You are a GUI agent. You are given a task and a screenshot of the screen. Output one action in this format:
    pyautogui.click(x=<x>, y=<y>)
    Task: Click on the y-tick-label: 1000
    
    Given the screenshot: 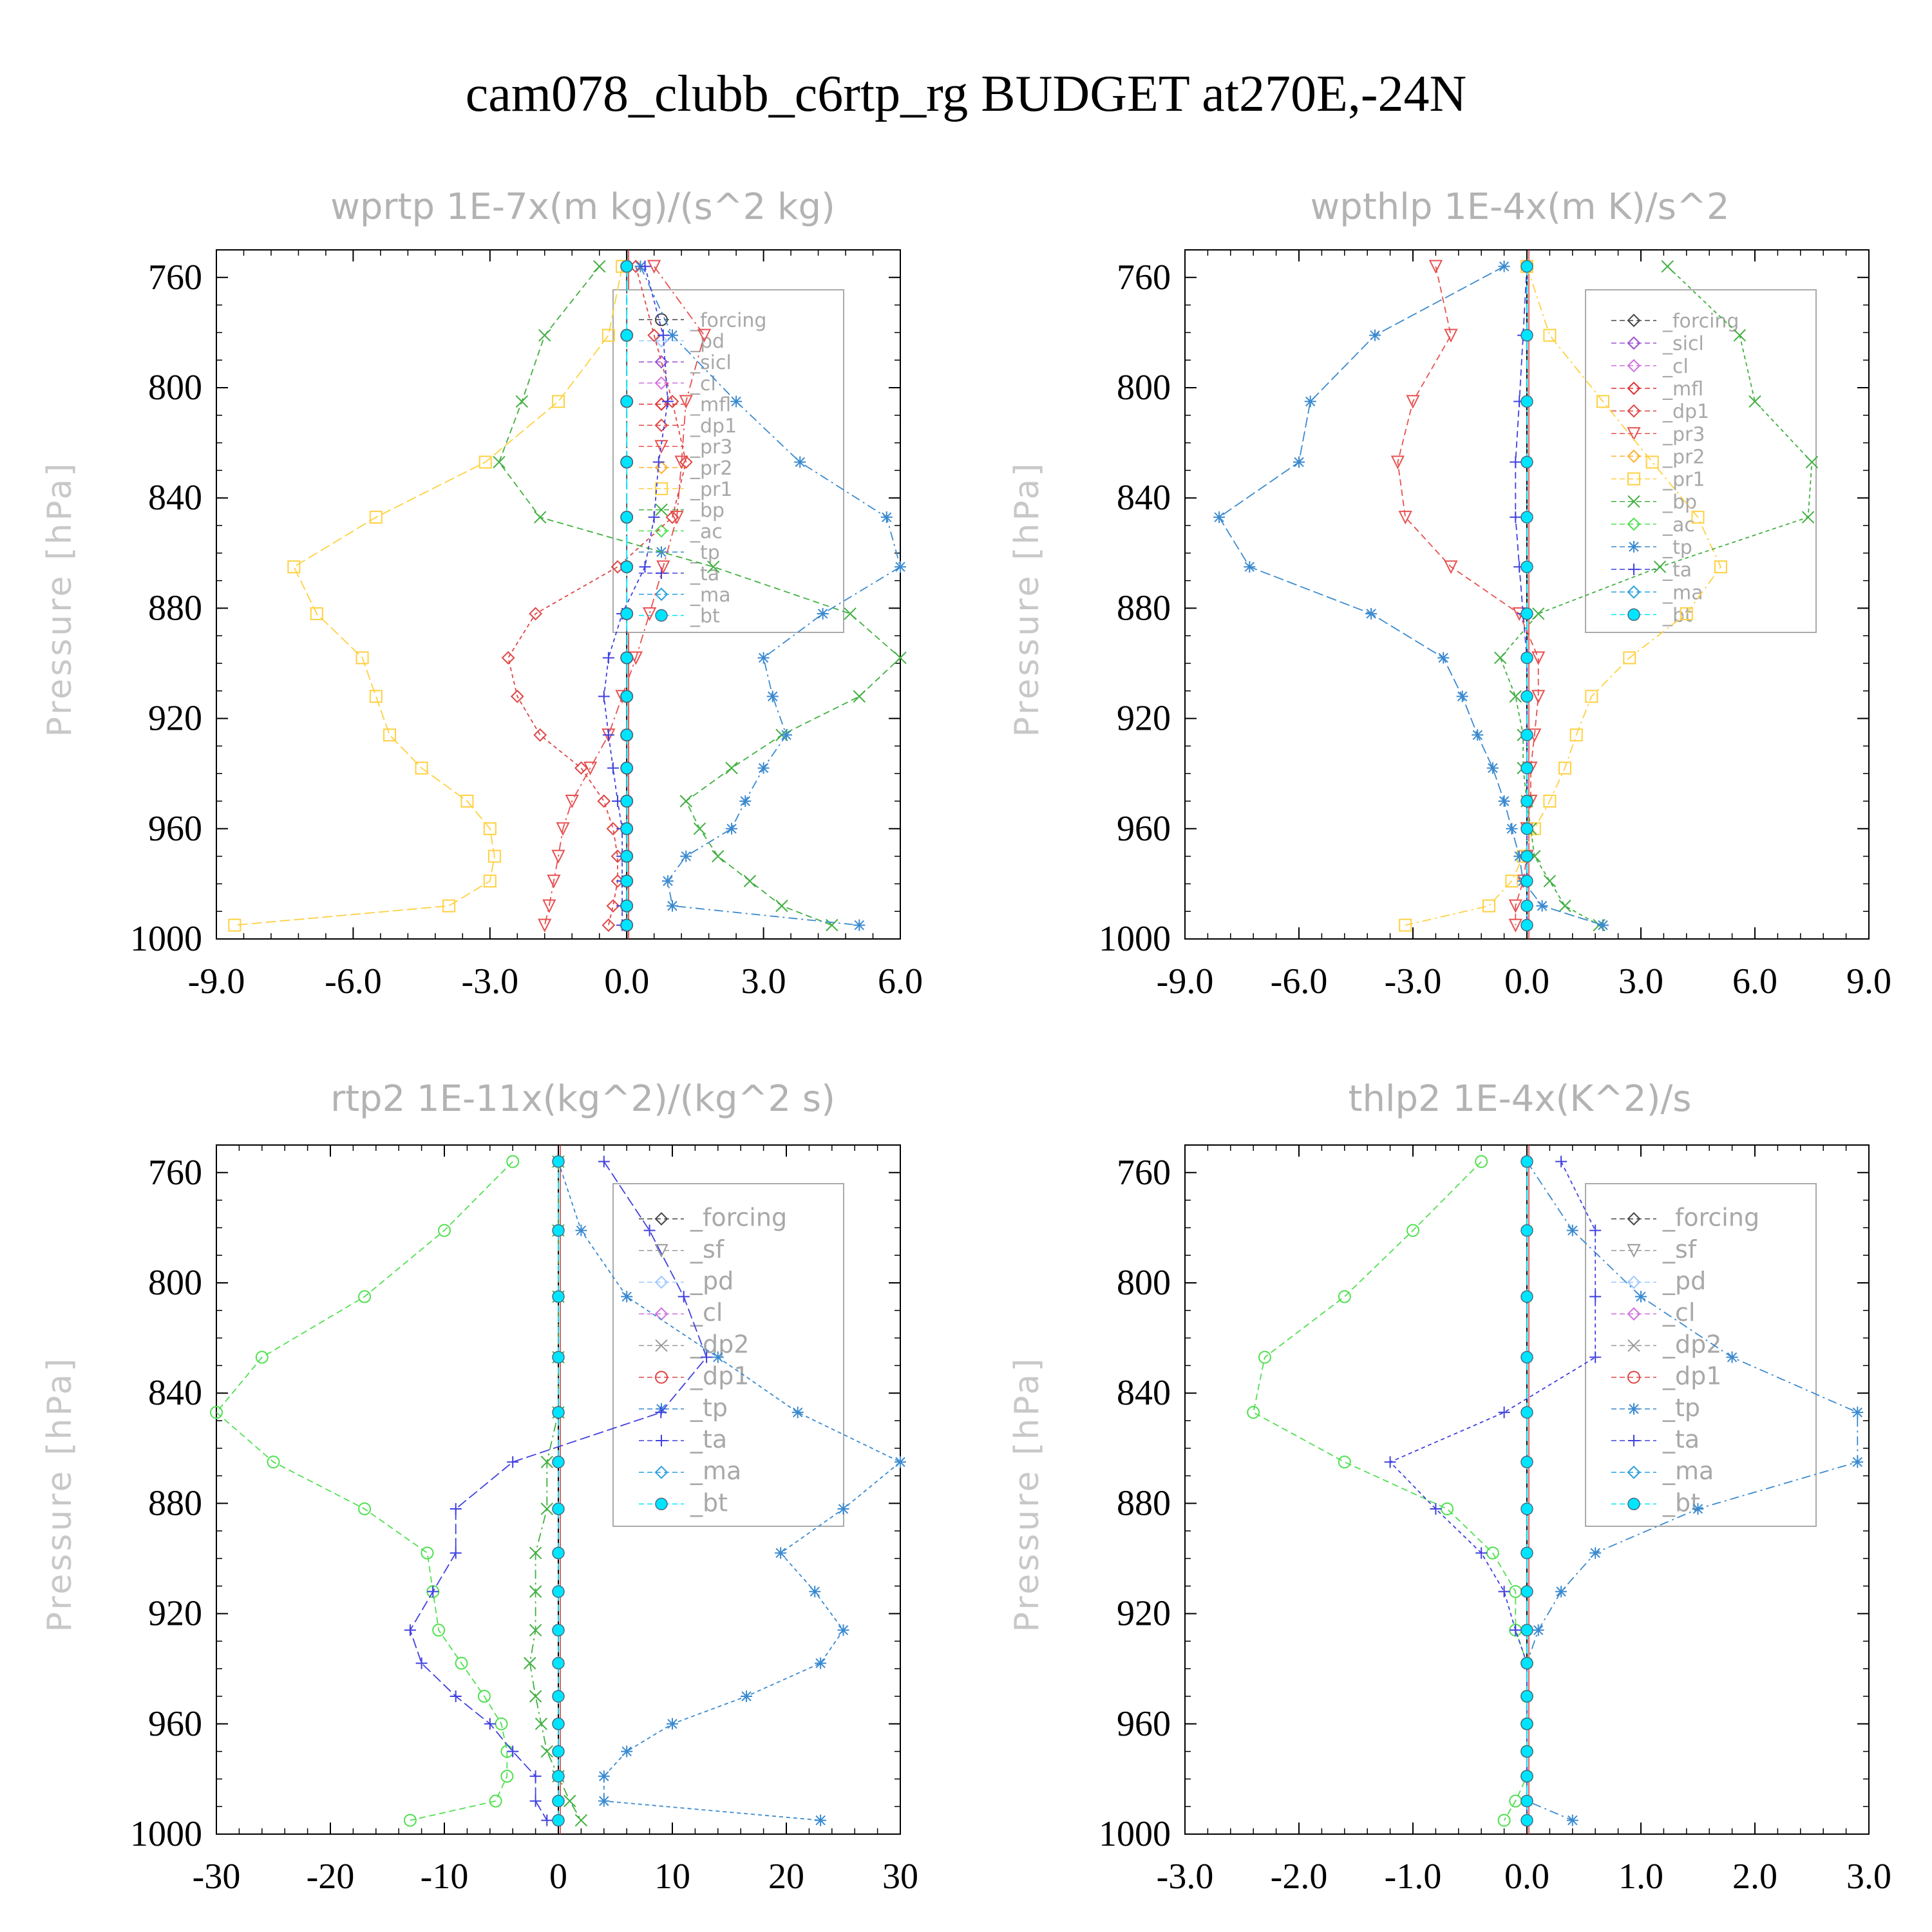 What is the action you would take?
    pyautogui.click(x=1135, y=939)
    